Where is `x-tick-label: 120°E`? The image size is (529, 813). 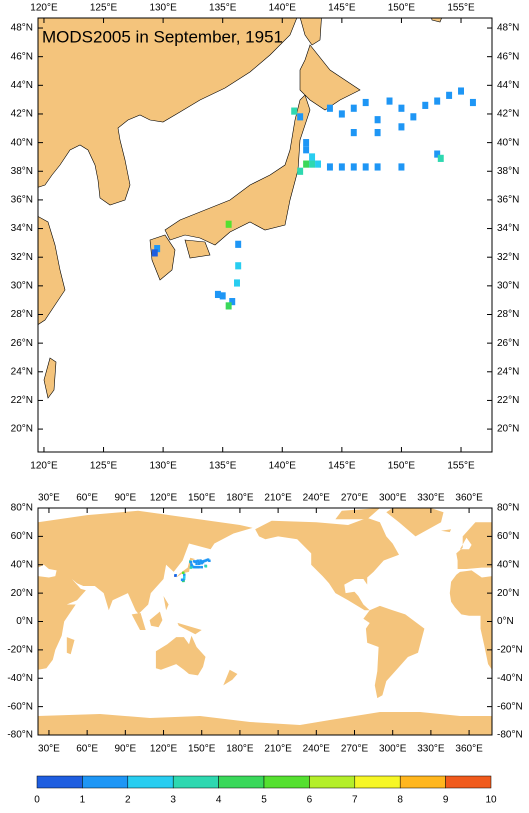 x-tick-label: 120°E is located at coordinates (44, 8).